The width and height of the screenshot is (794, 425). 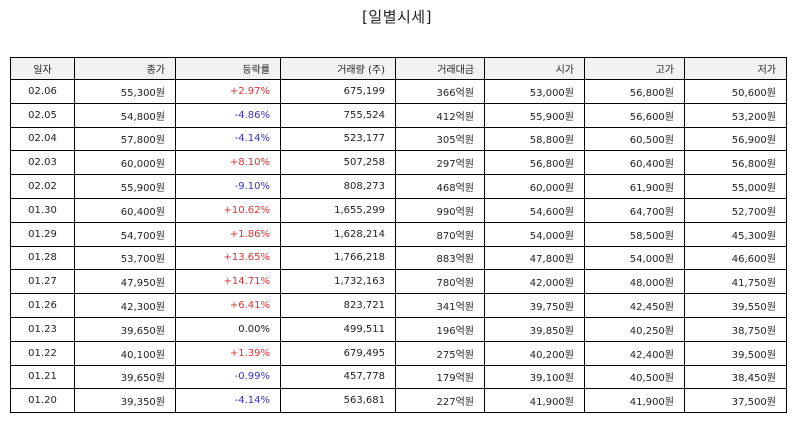 What do you see at coordinates (735, 91) in the screenshot?
I see `cell-low: 50,600원` at bounding box center [735, 91].